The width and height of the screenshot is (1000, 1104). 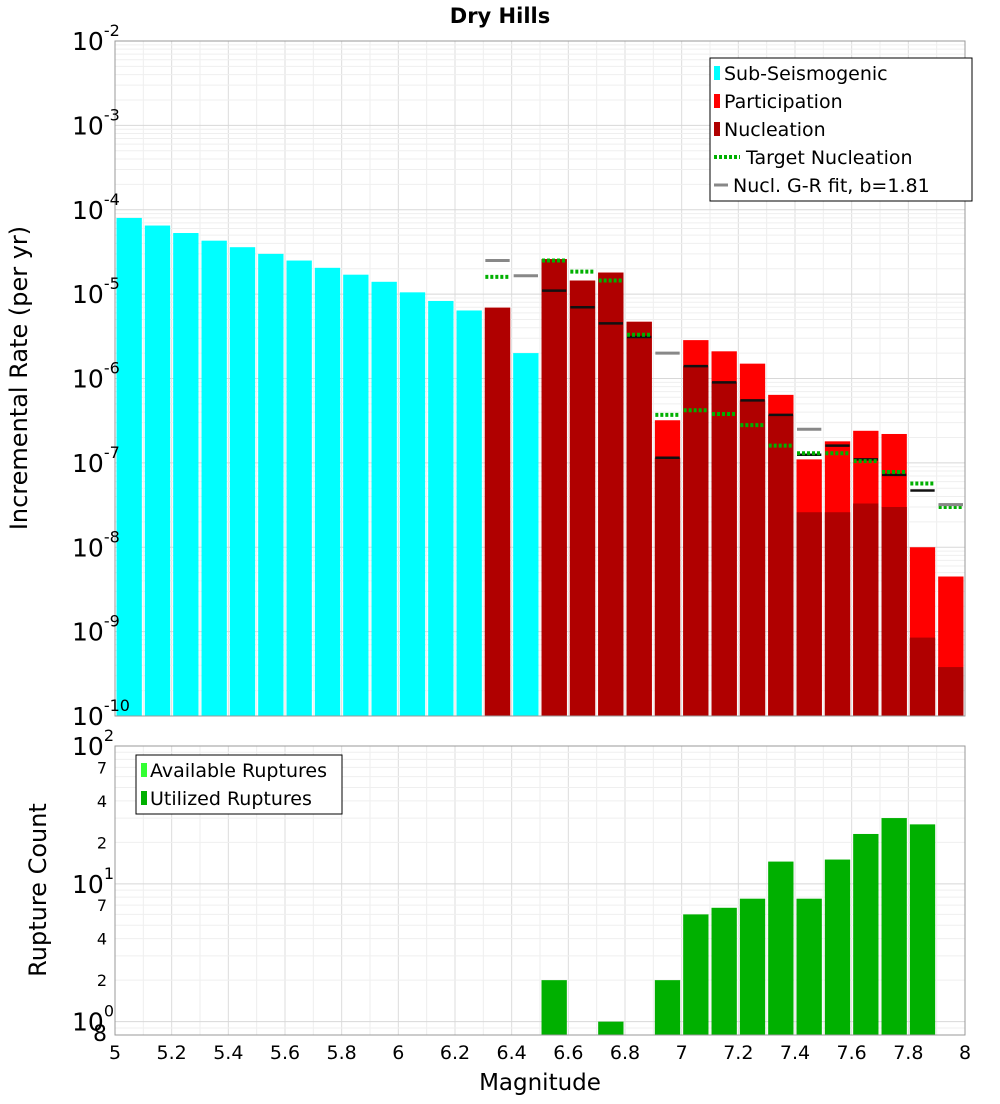 What do you see at coordinates (172, 1053) in the screenshot?
I see `x-tick-label: 5.2` at bounding box center [172, 1053].